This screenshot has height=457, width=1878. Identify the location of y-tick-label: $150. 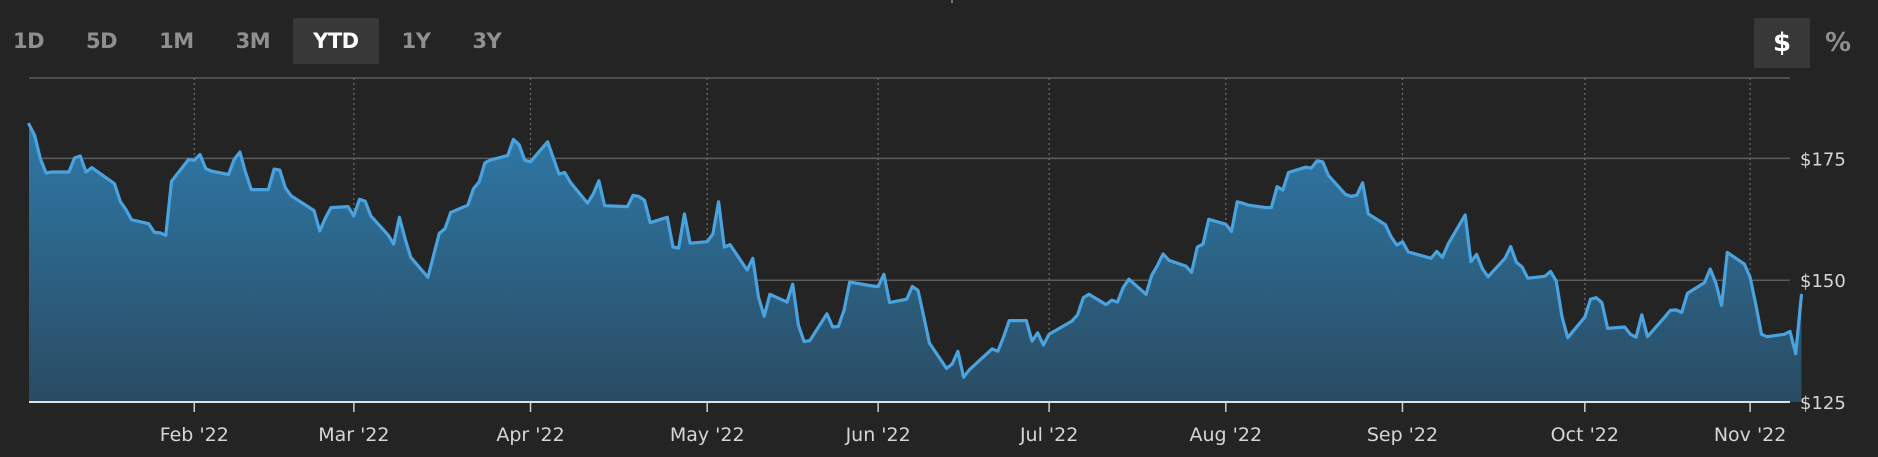
(1823, 281).